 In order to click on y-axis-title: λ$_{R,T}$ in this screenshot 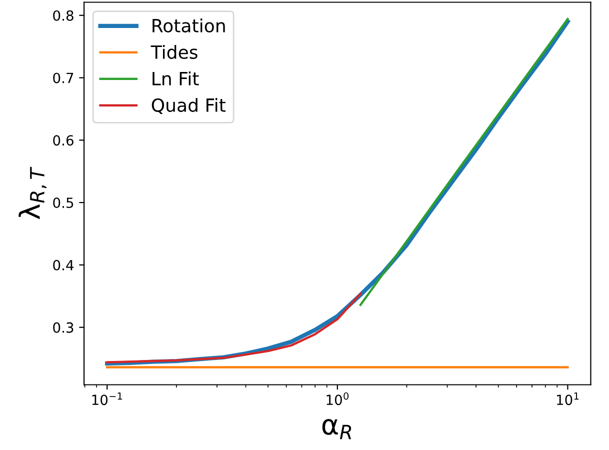, I will do `click(32, 193)`.